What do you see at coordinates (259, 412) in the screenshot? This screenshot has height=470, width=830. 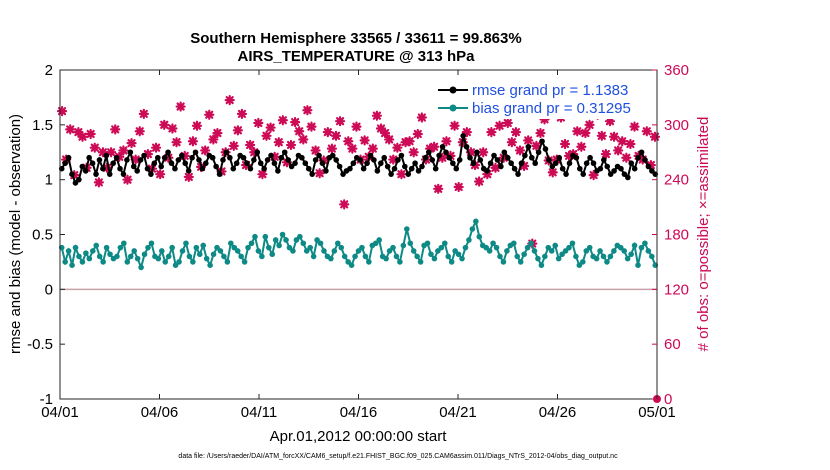 I see `x-tick-label: 04/11` at bounding box center [259, 412].